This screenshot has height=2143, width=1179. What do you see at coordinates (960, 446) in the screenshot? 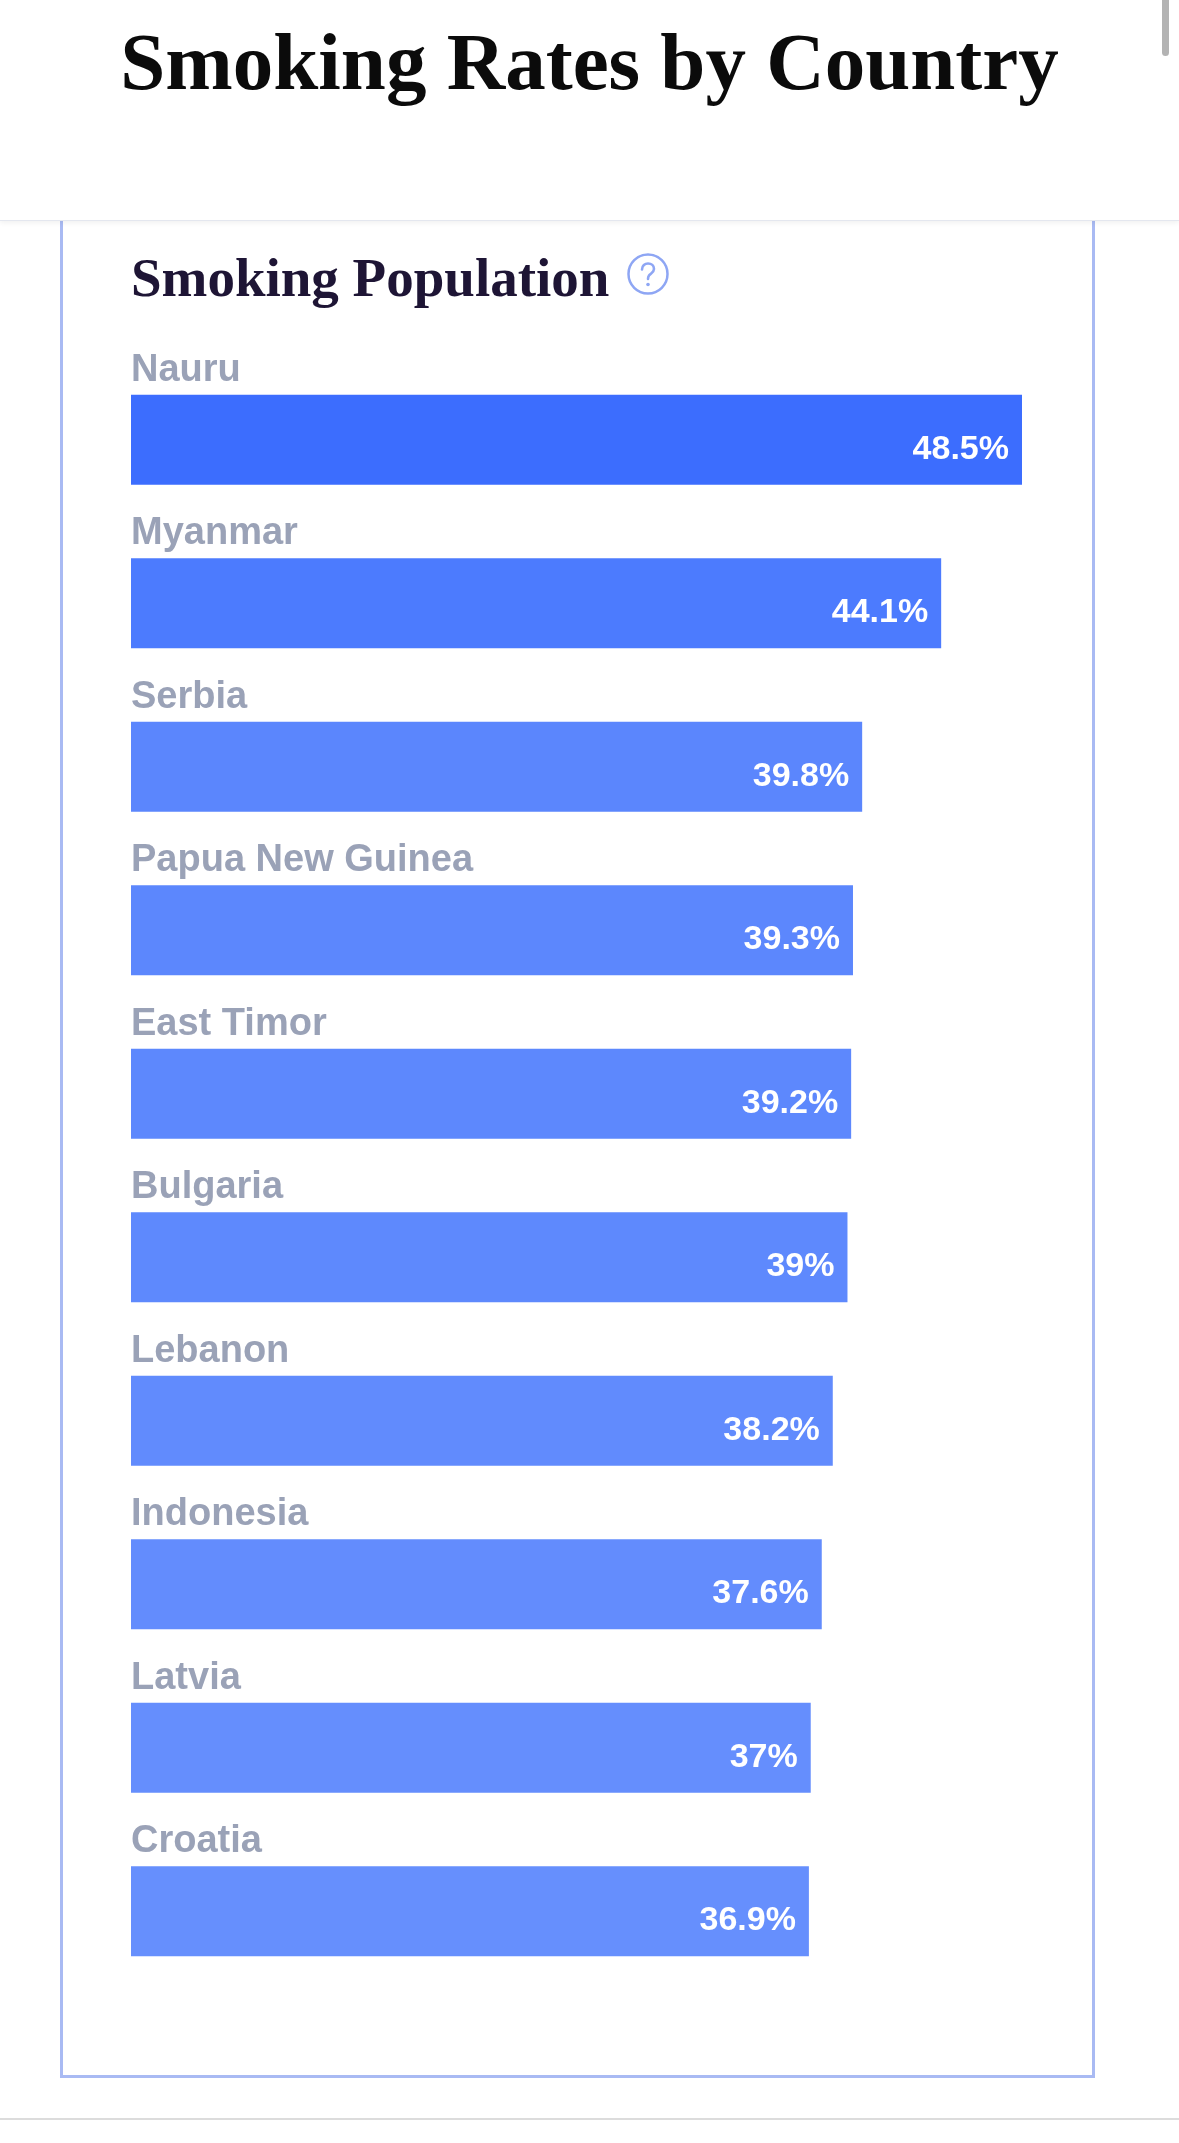
I see `data-label: 48.5%` at bounding box center [960, 446].